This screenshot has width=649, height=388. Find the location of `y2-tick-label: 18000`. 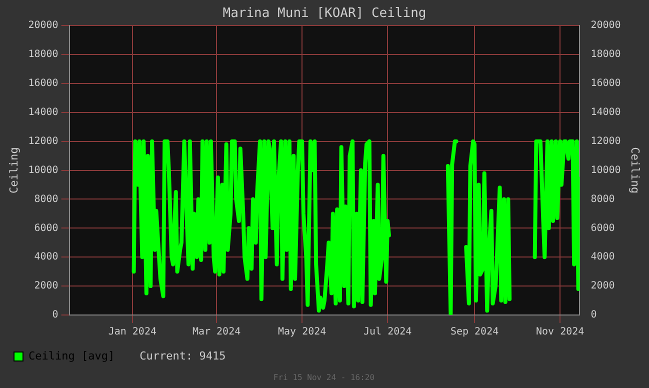

y2-tick-label: 18000 is located at coordinates (605, 54).